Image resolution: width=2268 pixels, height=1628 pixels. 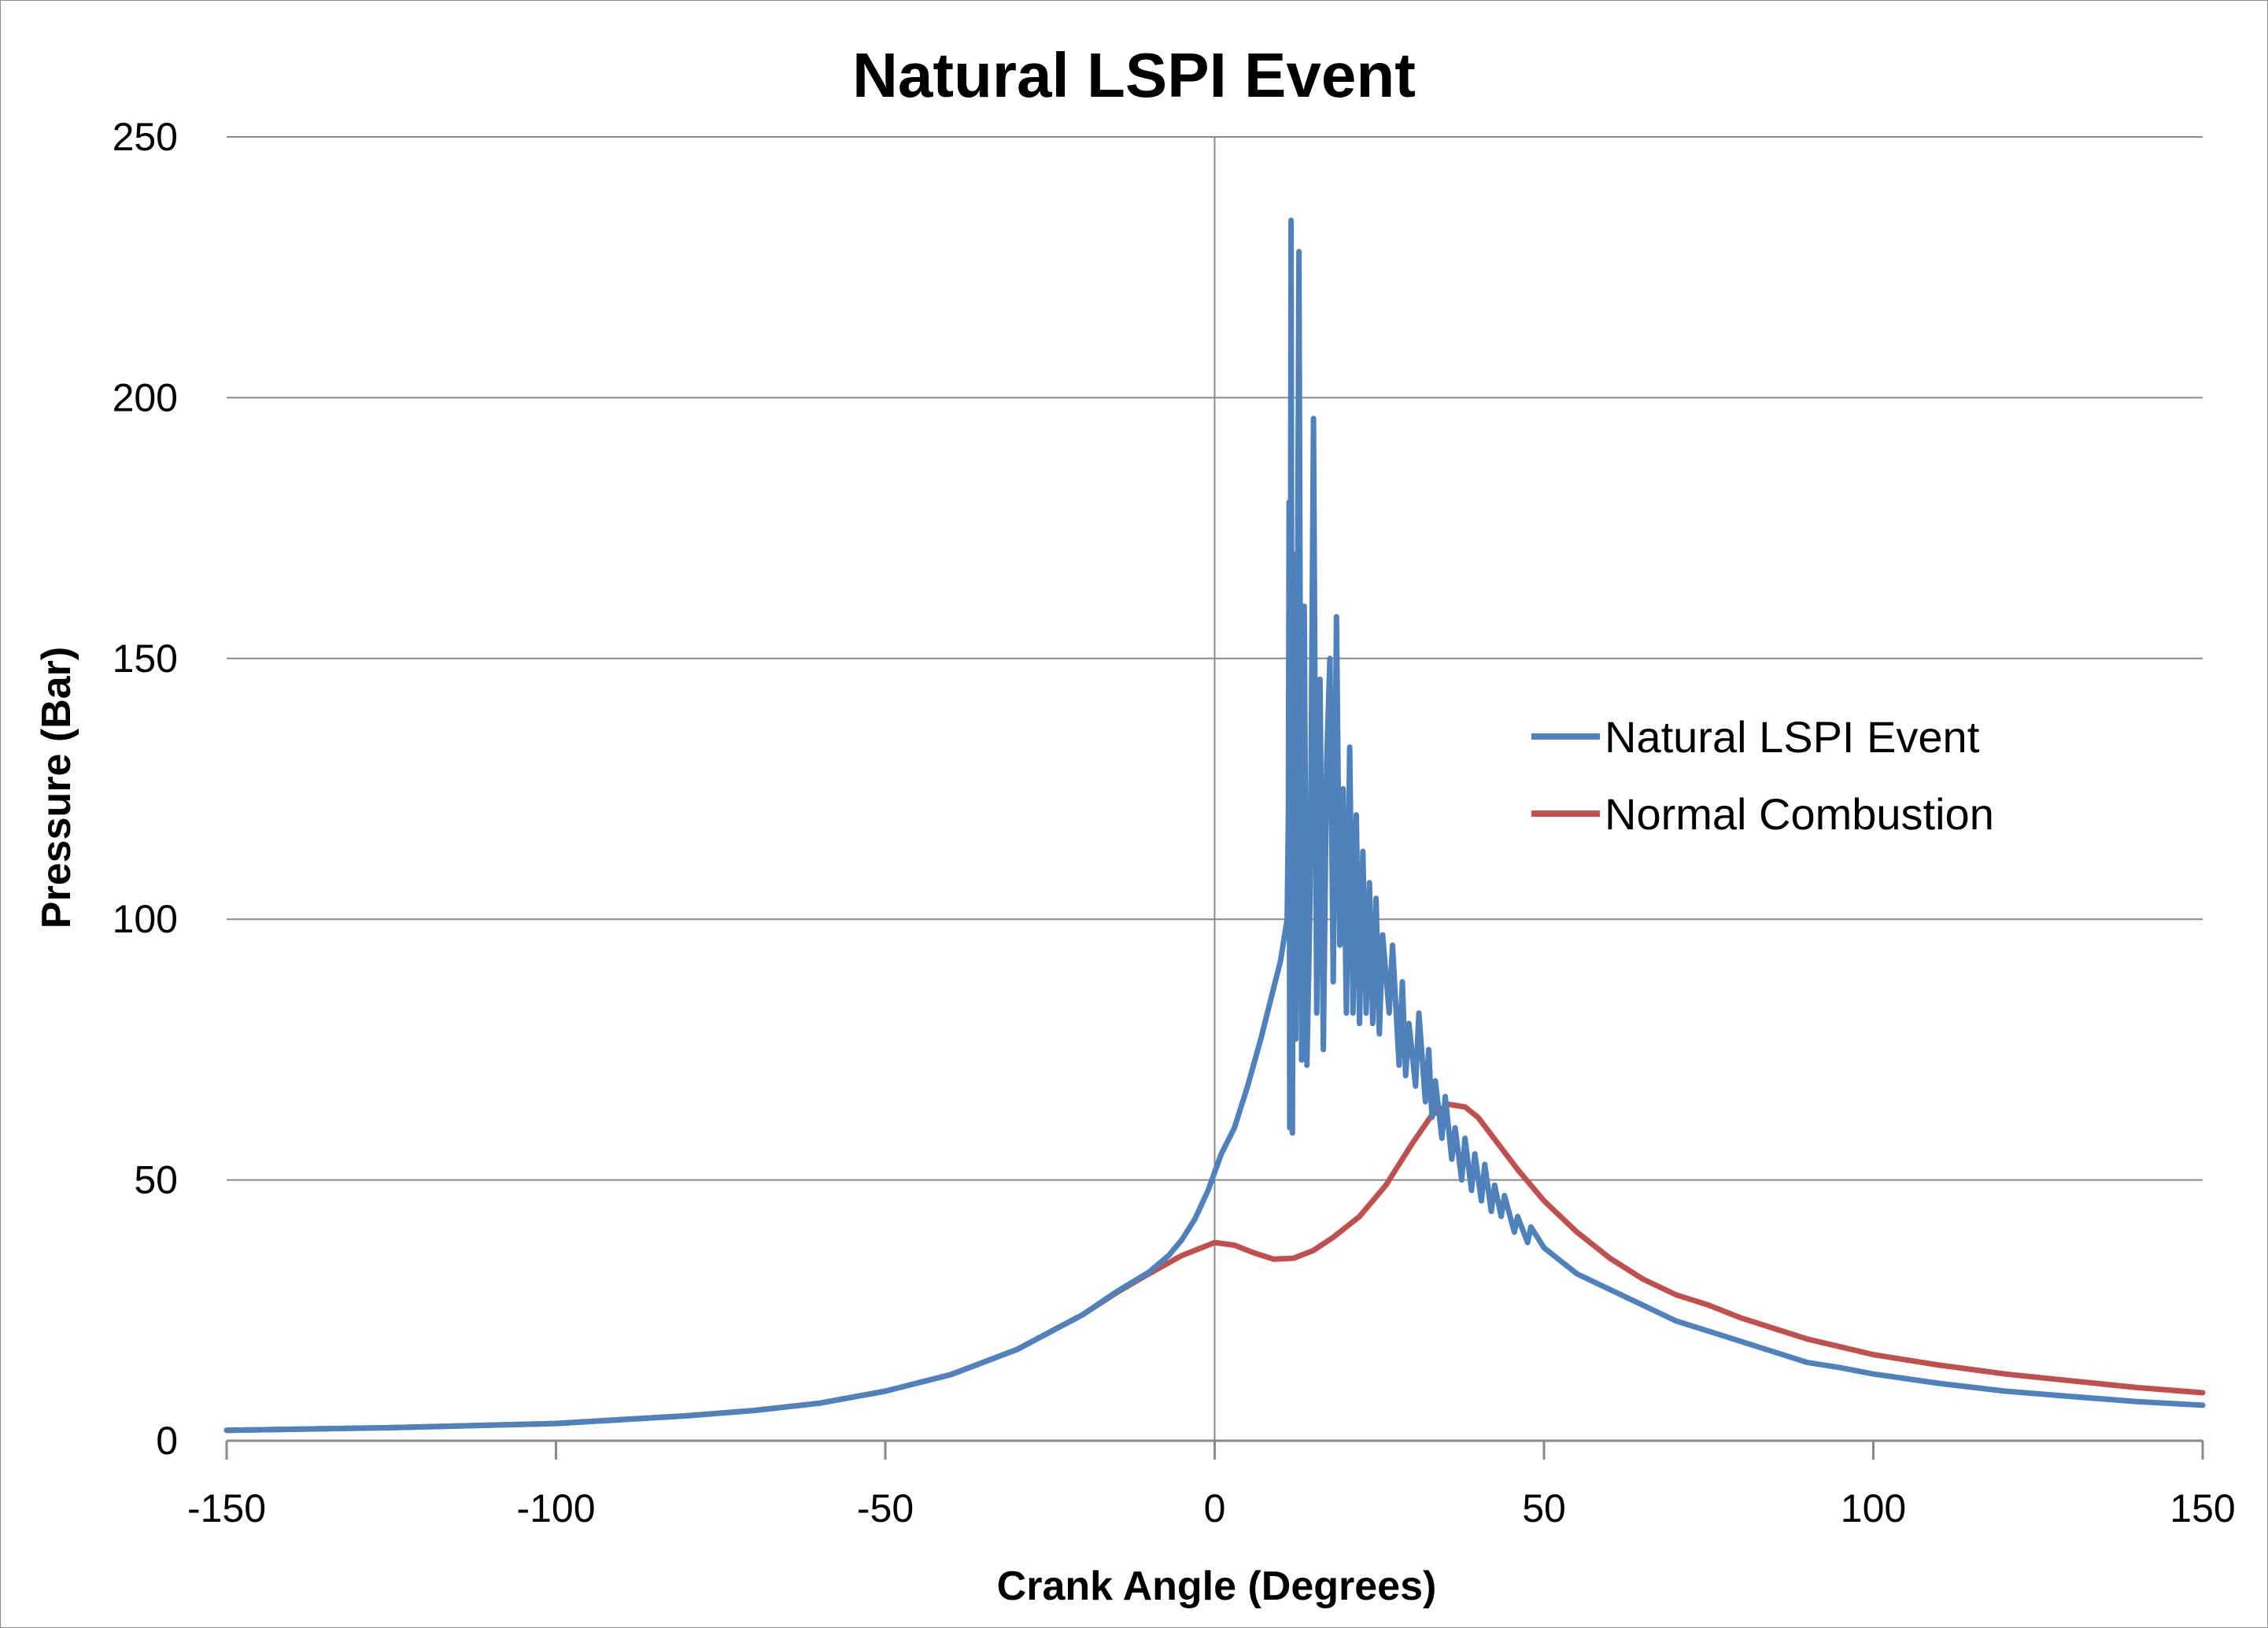 I want to click on y-tick-labels: 0 50 100 150 200 250, so click(x=145, y=789).